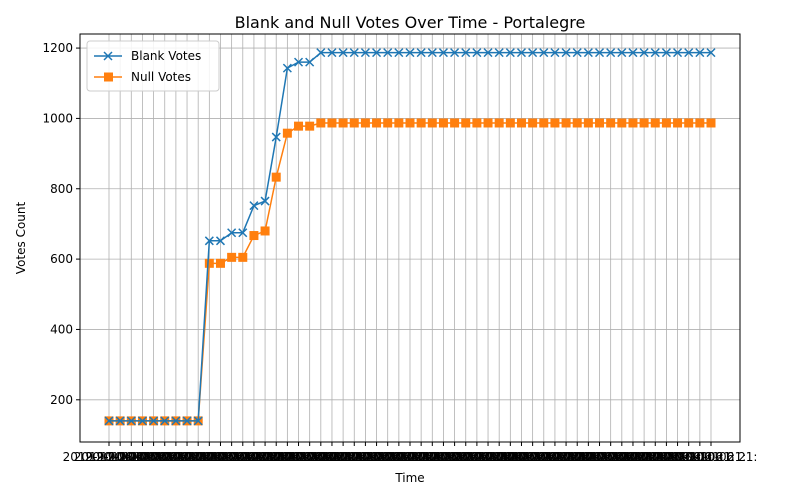 This screenshot has height=500, width=800. What do you see at coordinates (21, 238) in the screenshot?
I see `y-axis-label: Votes Count` at bounding box center [21, 238].